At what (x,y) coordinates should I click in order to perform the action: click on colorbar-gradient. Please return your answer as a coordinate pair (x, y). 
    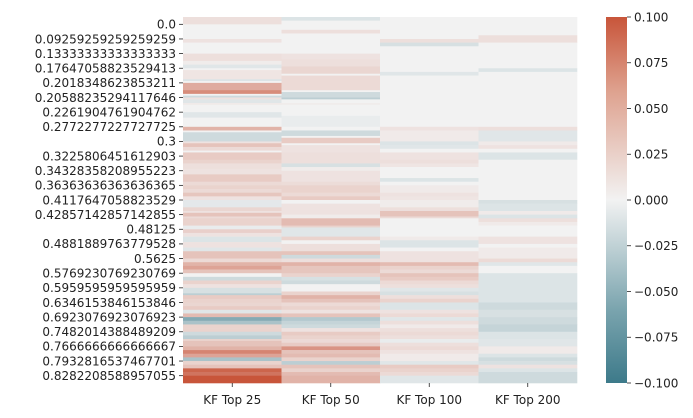
    Looking at the image, I should click on (616, 200).